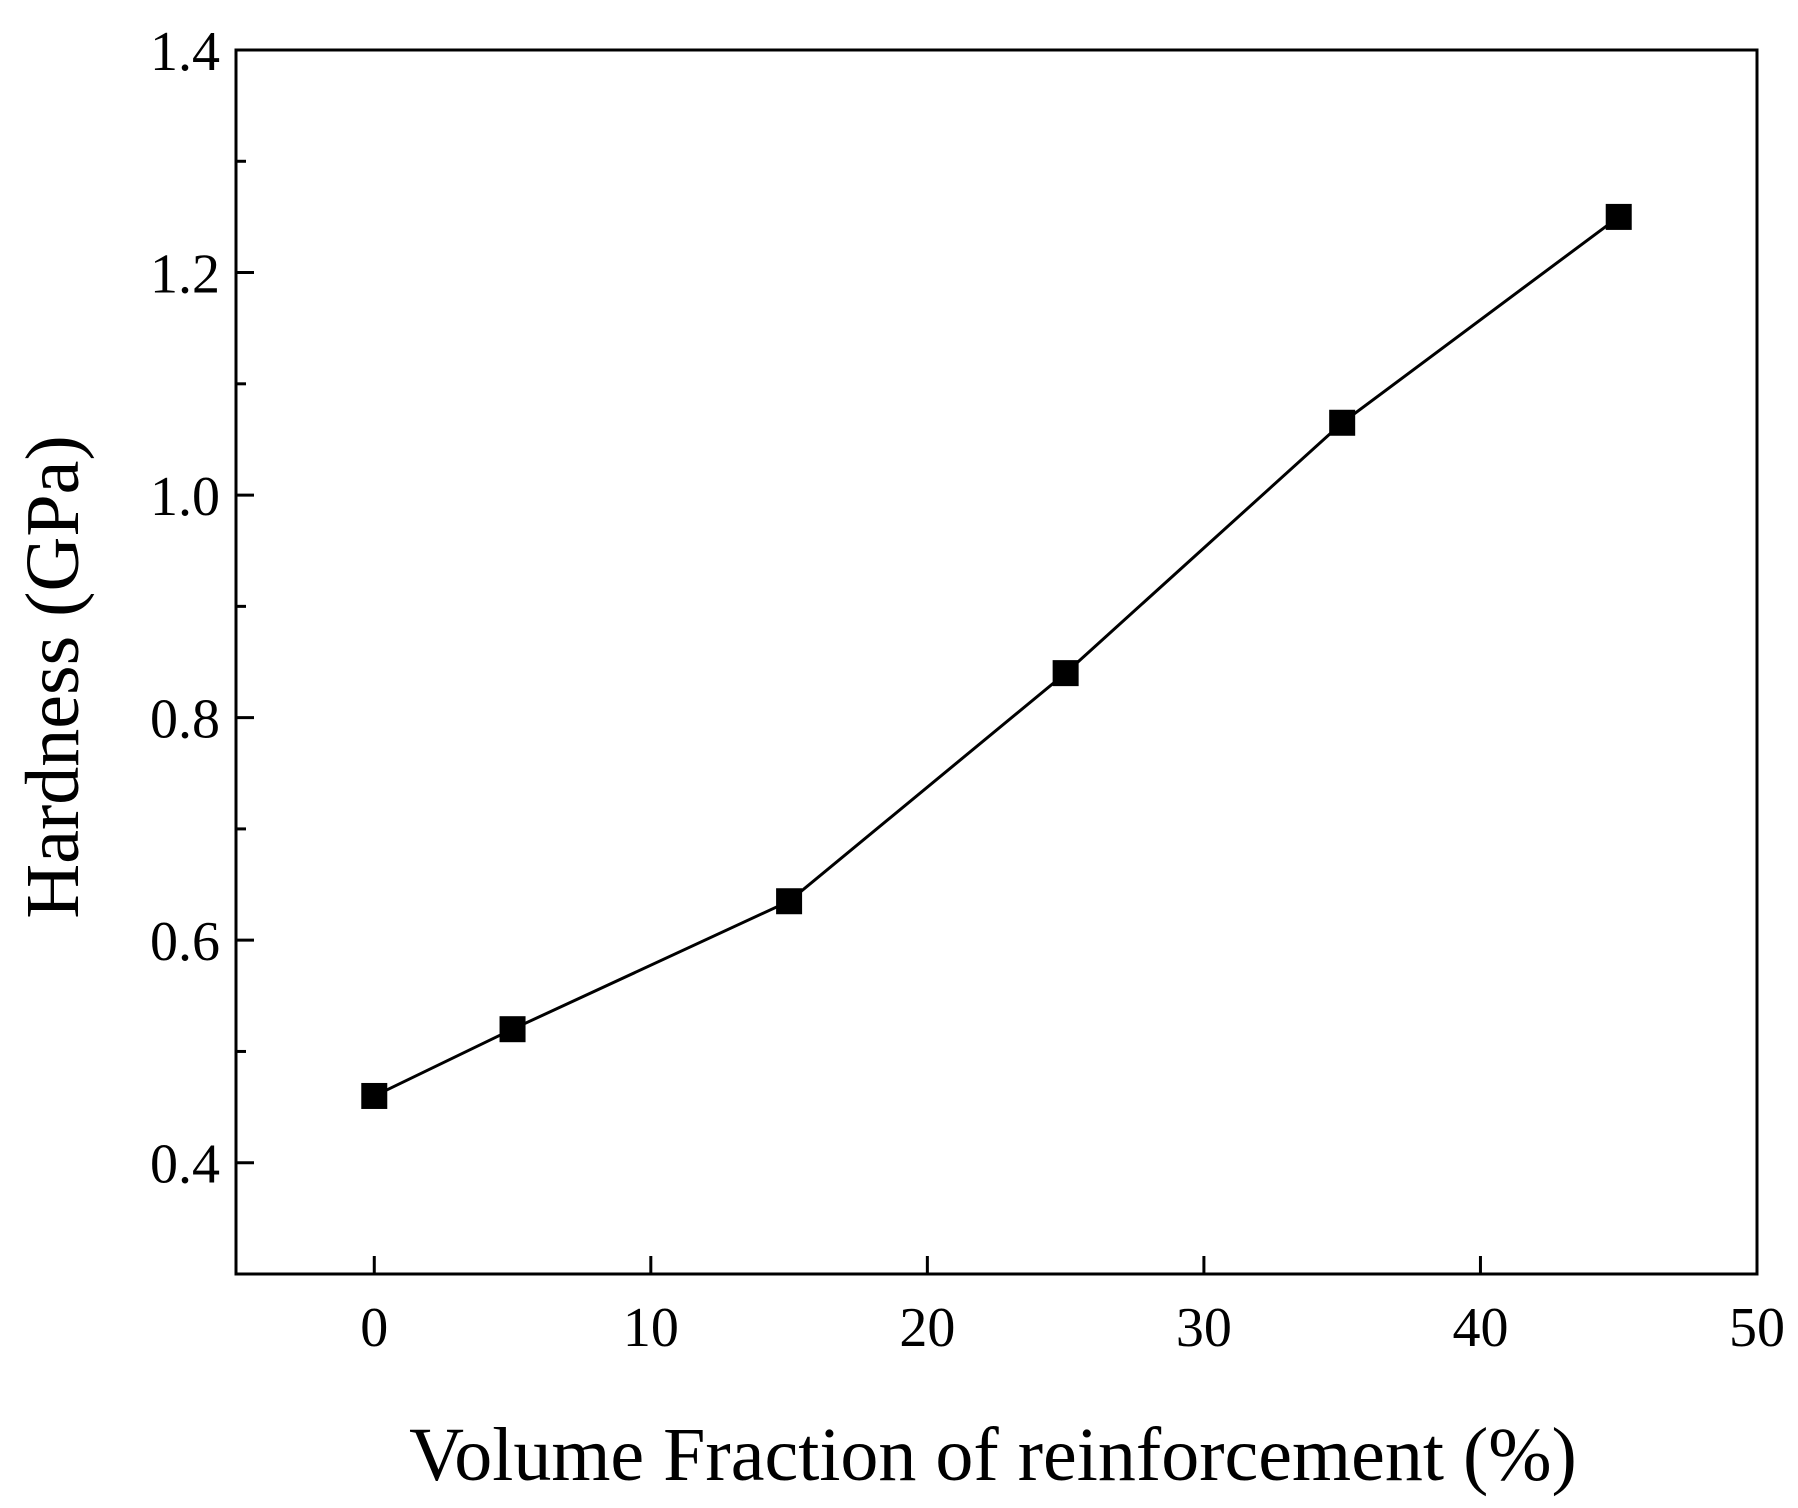 Image resolution: width=1798 pixels, height=1508 pixels. What do you see at coordinates (185, 52) in the screenshot?
I see `y-tick-label-1.4: 1.4` at bounding box center [185, 52].